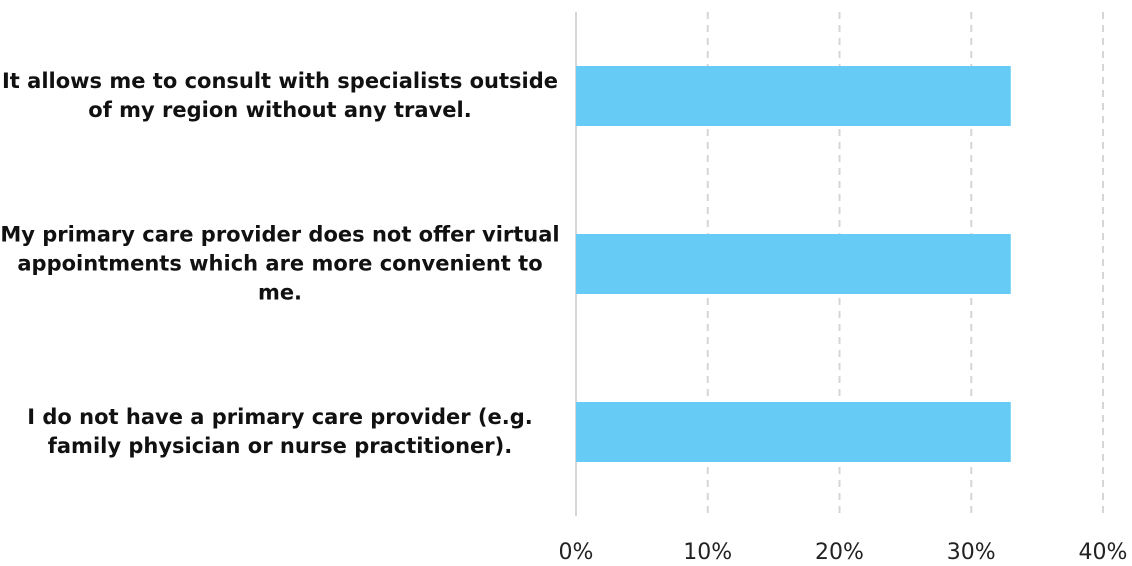 The height and width of the screenshot is (566, 1132). I want to click on x-tick-label: 40%, so click(1103, 552).